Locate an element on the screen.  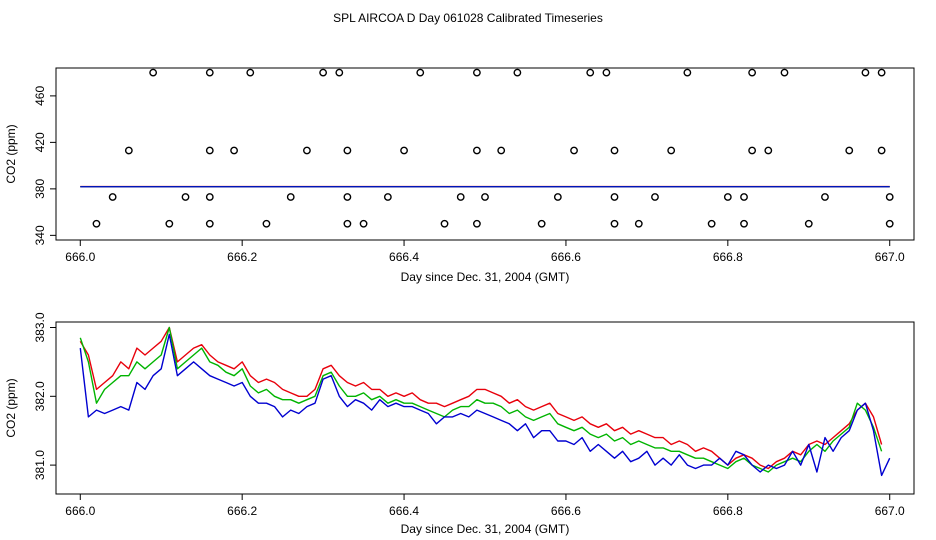
bottom-y-axis-label: CO2 (ppm) is located at coordinates (11, 407).